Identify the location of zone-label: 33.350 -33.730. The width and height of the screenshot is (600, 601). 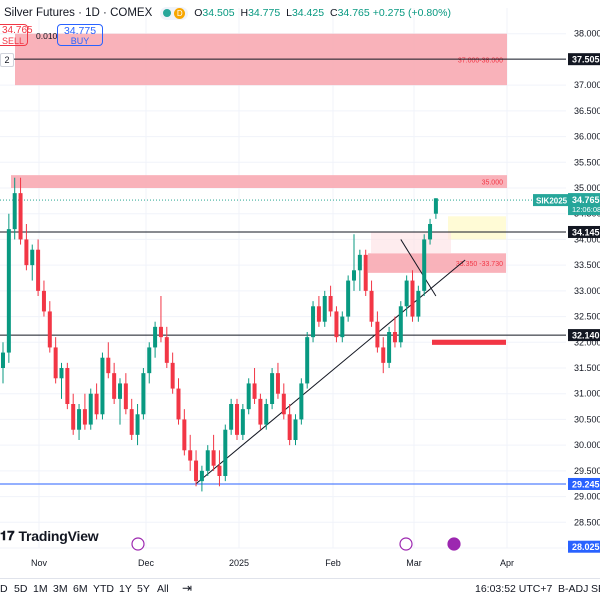
(479, 264).